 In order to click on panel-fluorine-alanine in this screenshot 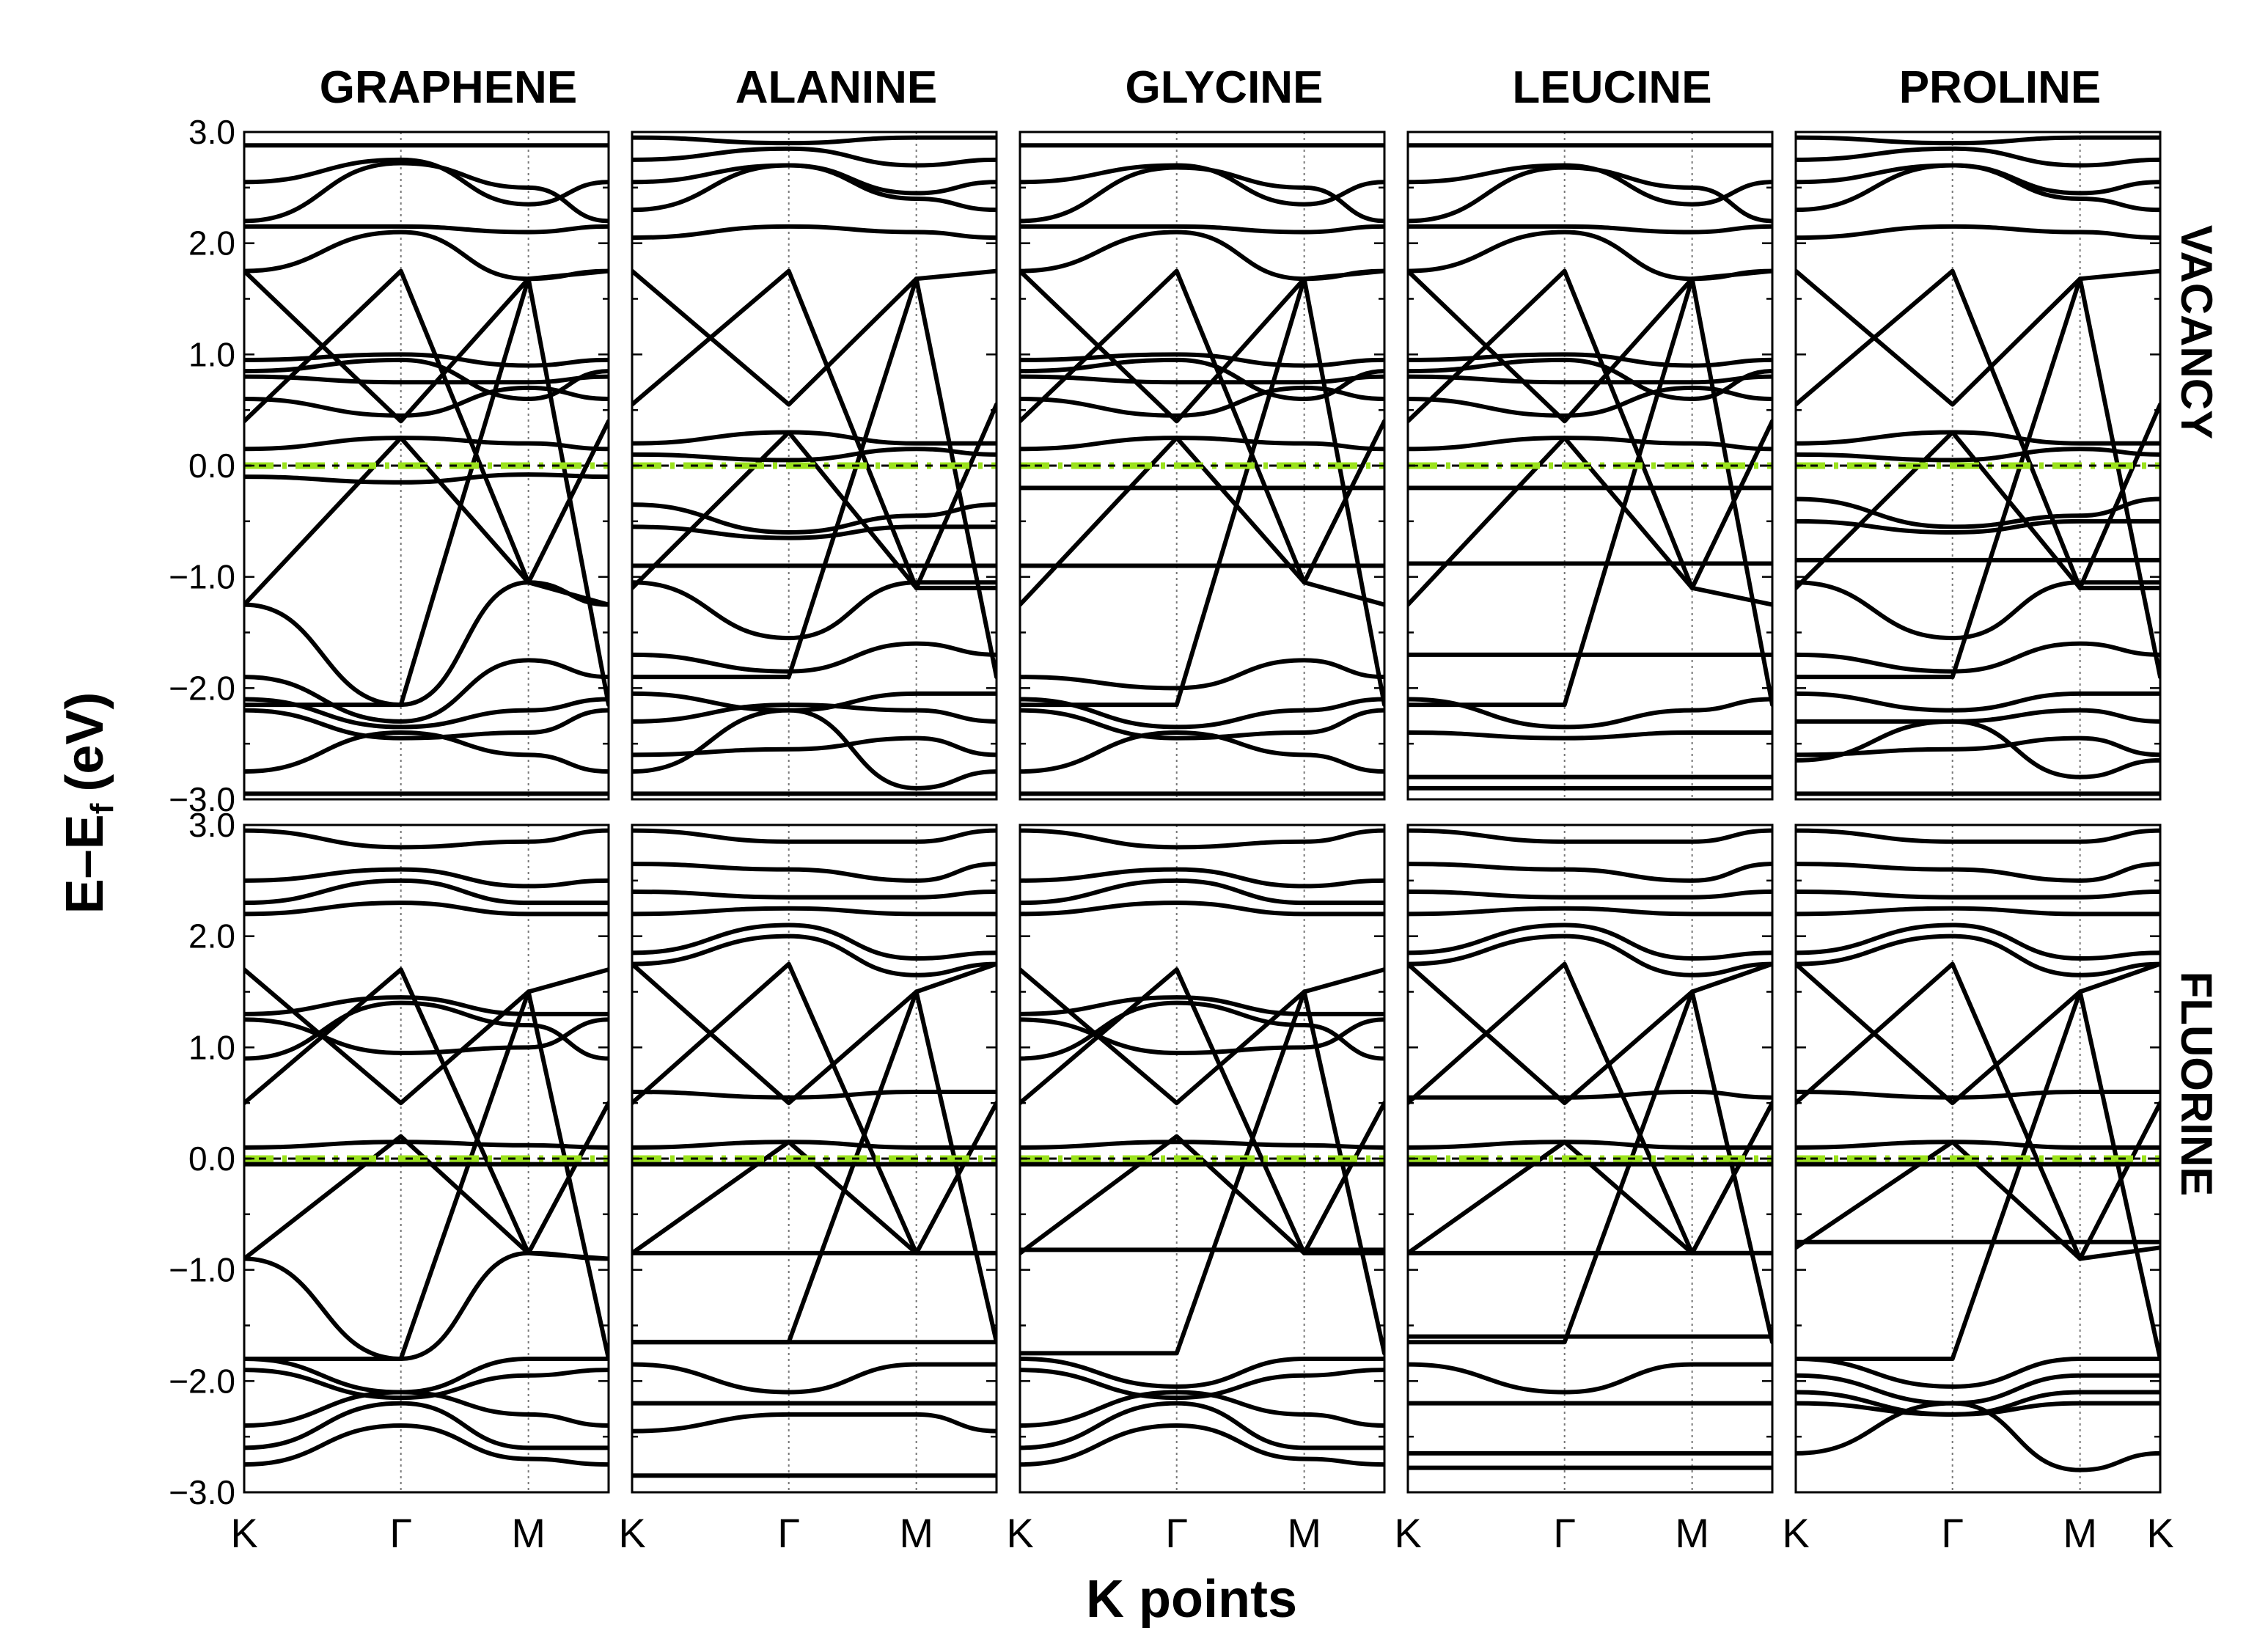, I will do `click(815, 1159)`.